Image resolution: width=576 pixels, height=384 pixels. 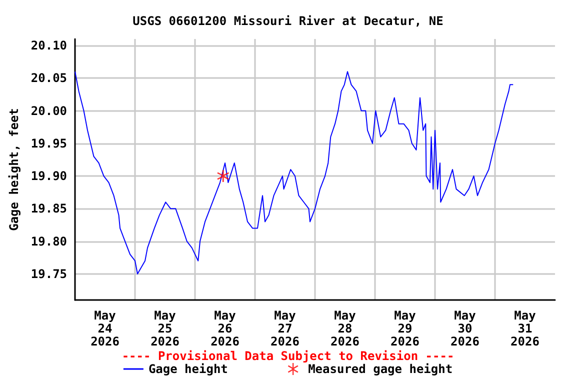 What do you see at coordinates (49, 78) in the screenshot?
I see `y-tick-label: 20.05` at bounding box center [49, 78].